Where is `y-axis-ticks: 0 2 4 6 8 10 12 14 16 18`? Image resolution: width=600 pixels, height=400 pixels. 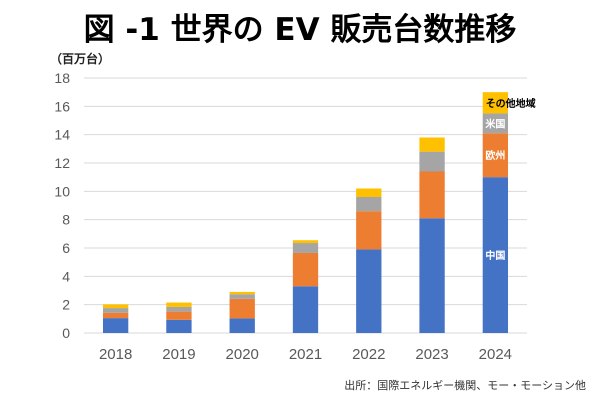
y-axis-ticks: 0 2 4 6 8 10 12 14 16 18 is located at coordinates (62, 205).